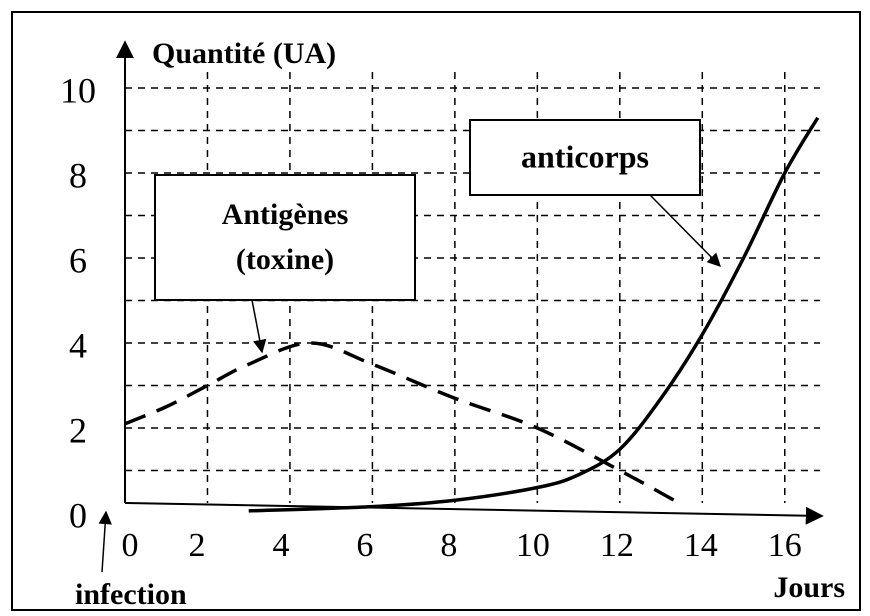 Image resolution: width=870 pixels, height=616 pixels. What do you see at coordinates (78, 260) in the screenshot?
I see `y-tick-label: 6` at bounding box center [78, 260].